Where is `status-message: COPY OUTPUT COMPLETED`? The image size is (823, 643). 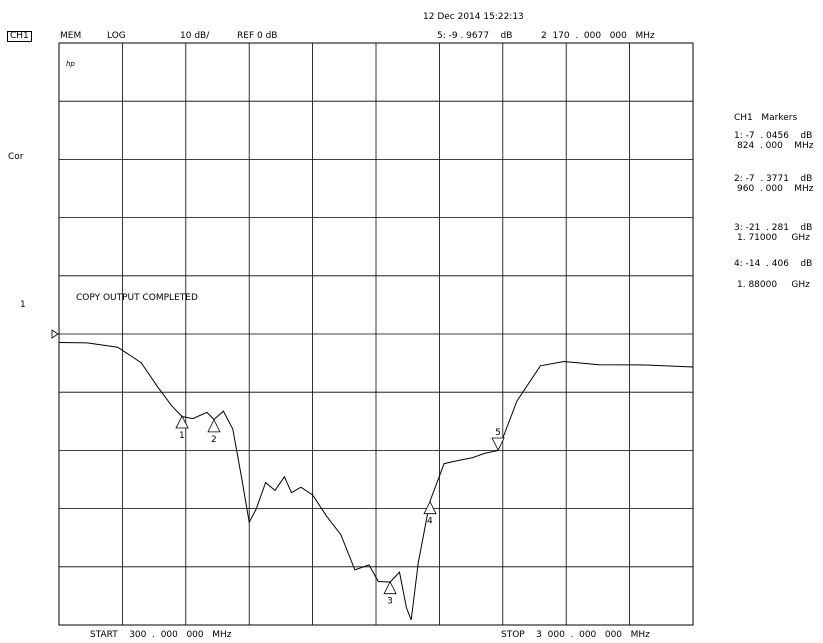
status-message: COPY OUTPUT COMPLETED is located at coordinates (137, 298).